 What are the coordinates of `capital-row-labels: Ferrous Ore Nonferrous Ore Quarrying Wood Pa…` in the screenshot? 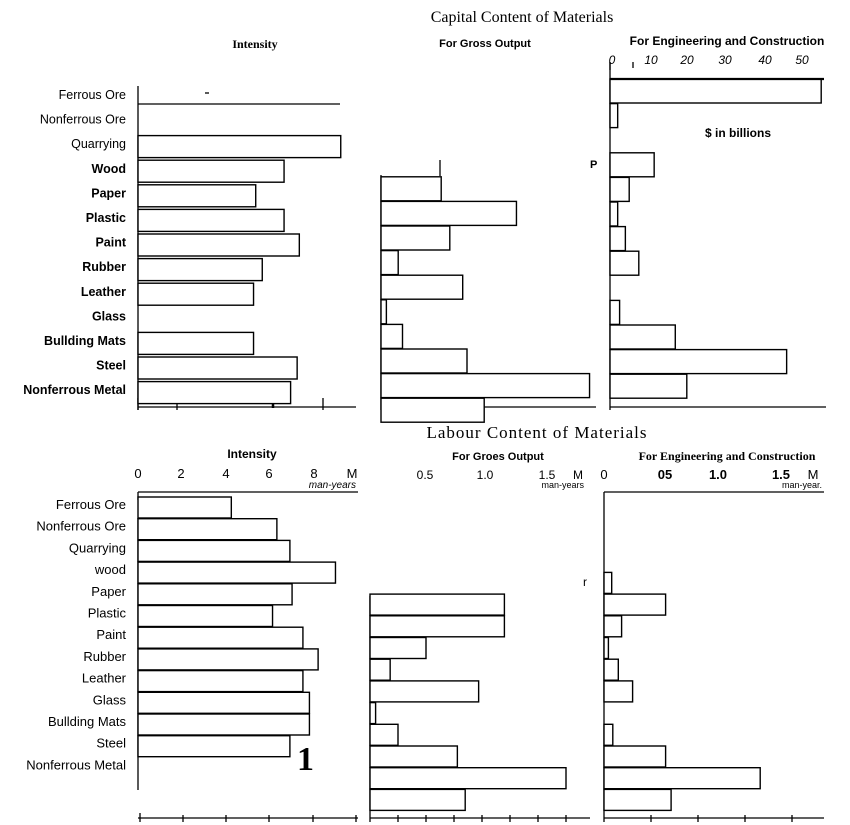 It's located at (75, 242).